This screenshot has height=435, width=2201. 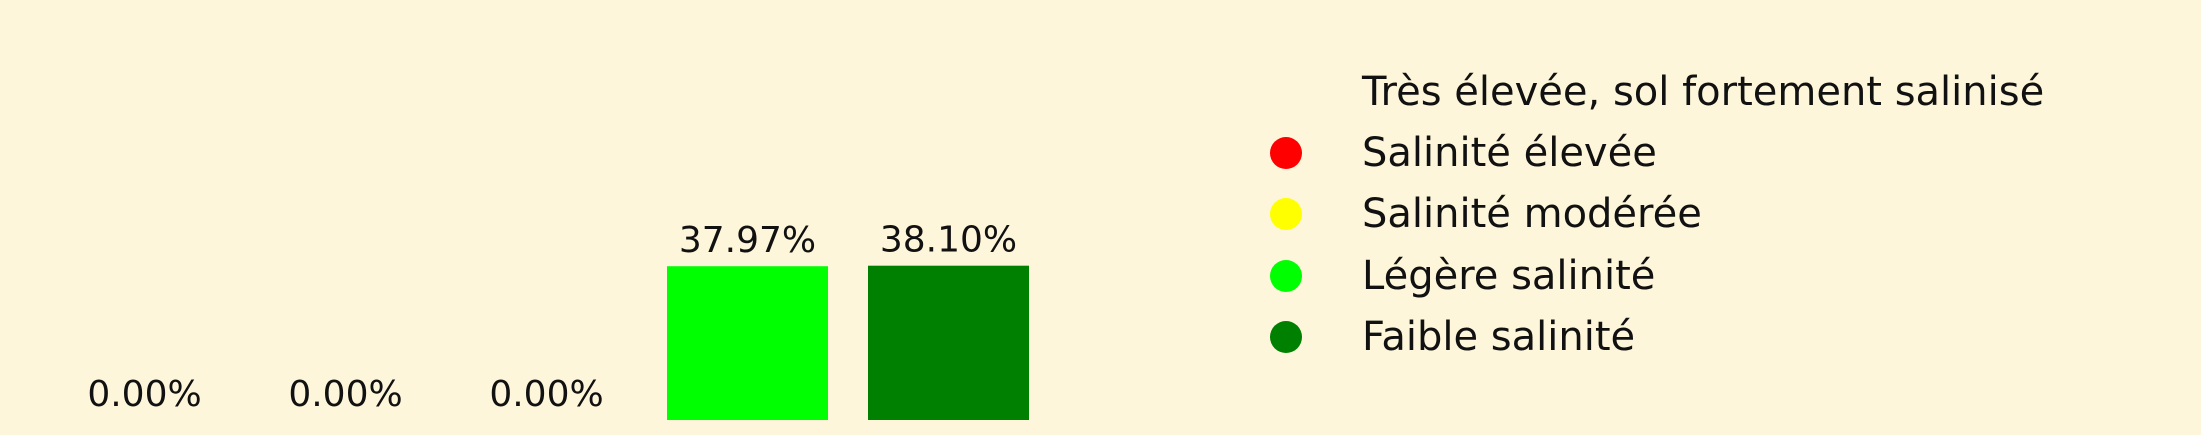 What do you see at coordinates (144, 394) in the screenshot?
I see `bar-value-label-0: 0.00%` at bounding box center [144, 394].